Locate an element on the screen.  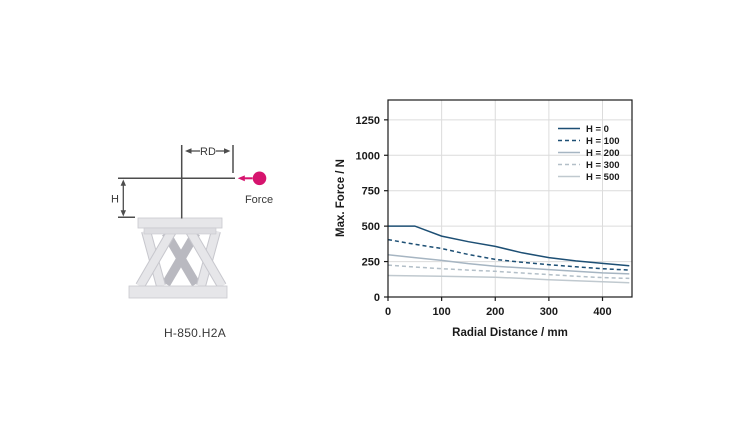
model-label: H-850.H2A is located at coordinates (195, 333).